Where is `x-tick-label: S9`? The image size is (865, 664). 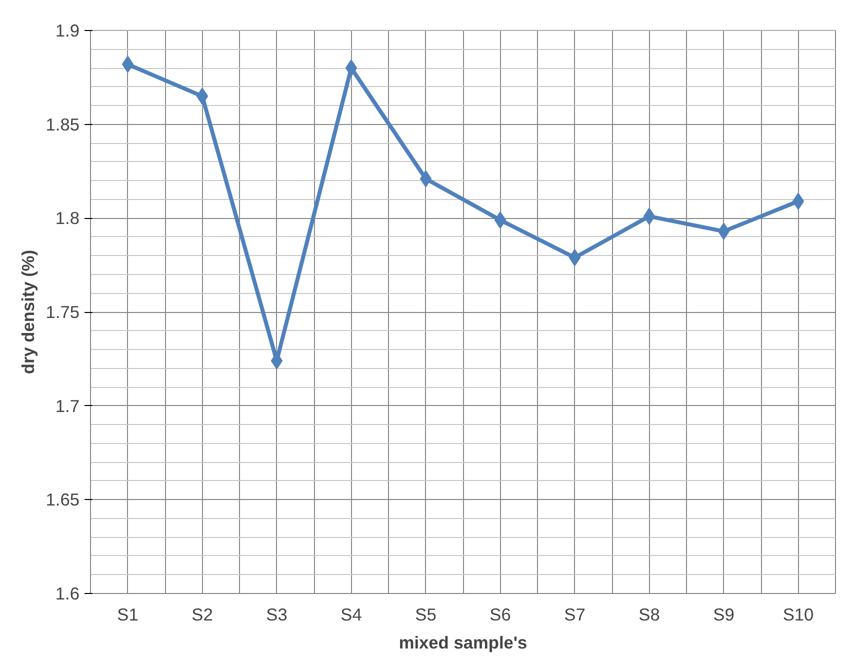
x-tick-label: S9 is located at coordinates (723, 614).